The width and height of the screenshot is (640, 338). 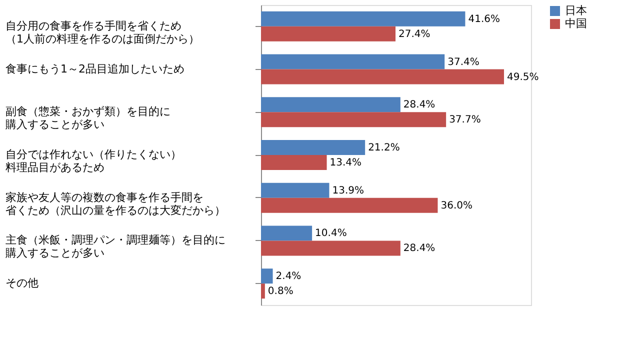 What do you see at coordinates (116, 247) in the screenshot?
I see `y-tick-label: 主食（米飯・調理パン・調理麺等）を目的に購入することが多い` at bounding box center [116, 247].